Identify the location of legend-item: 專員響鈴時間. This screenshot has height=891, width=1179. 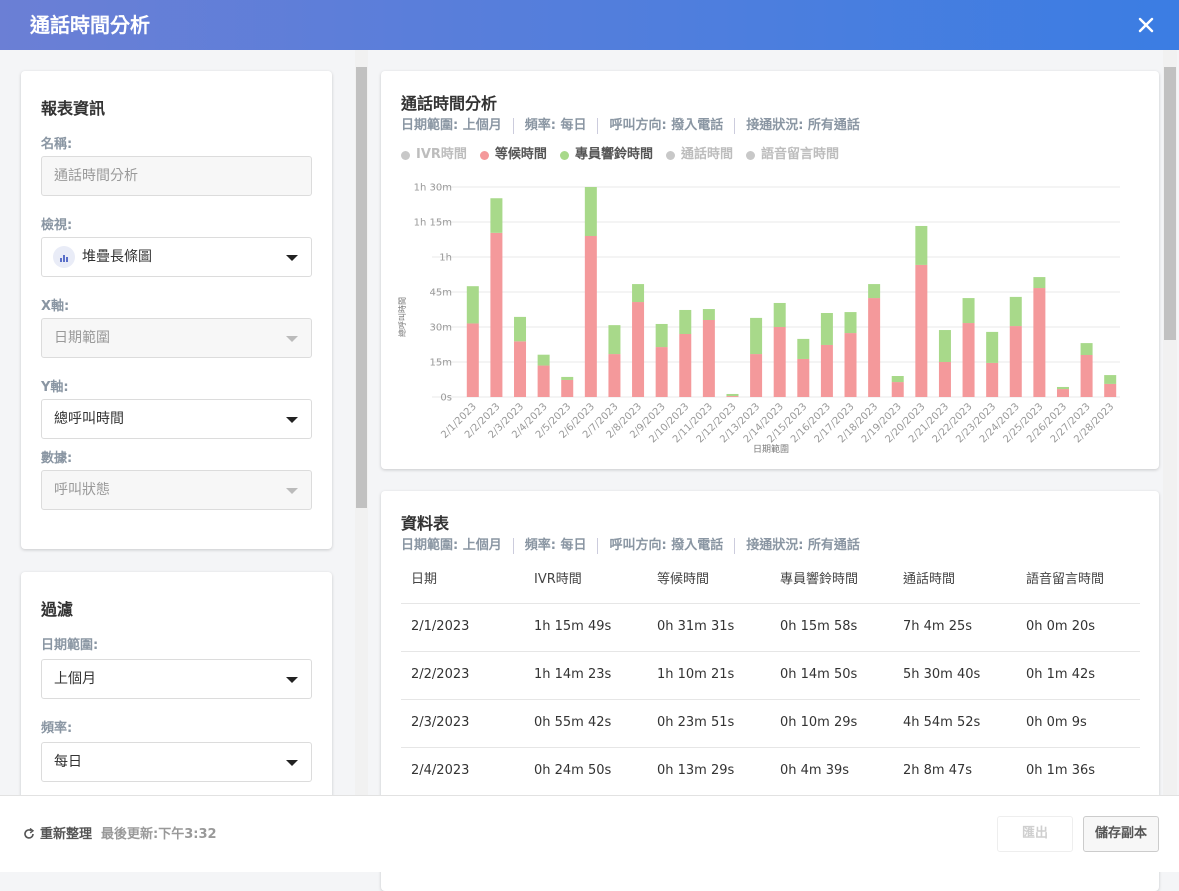
(606, 155).